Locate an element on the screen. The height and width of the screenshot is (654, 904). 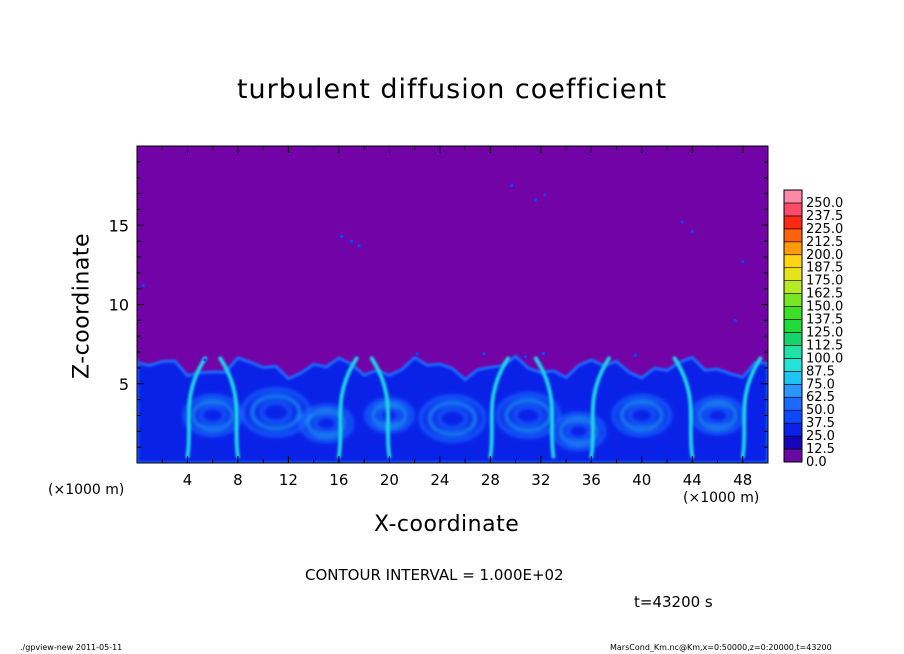
colorbar-level-label: 162.5 is located at coordinates (824, 294).